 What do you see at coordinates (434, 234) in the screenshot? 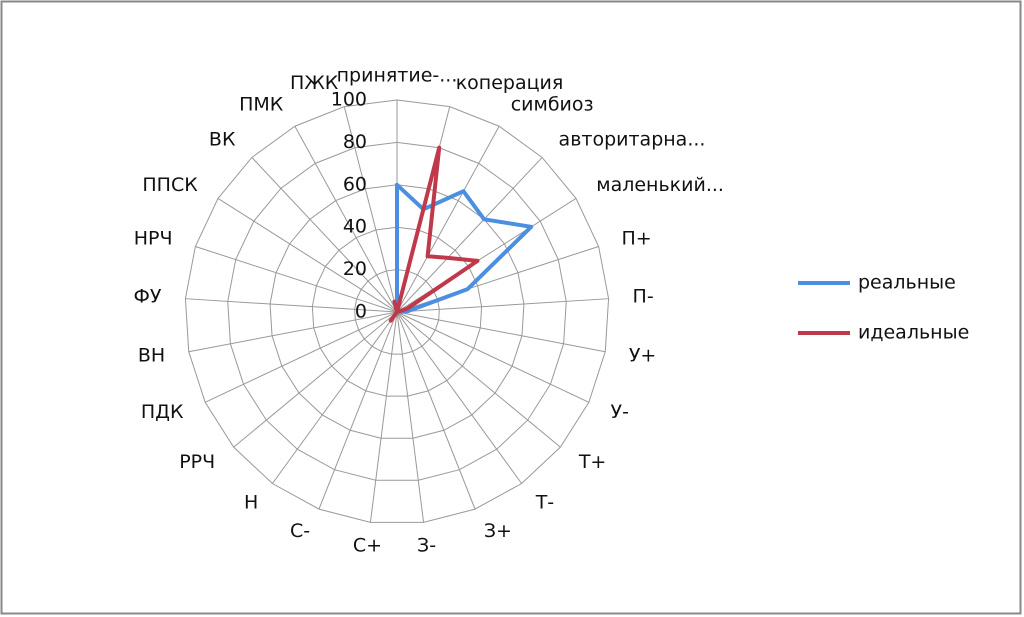
I see `series-line` at bounding box center [434, 234].